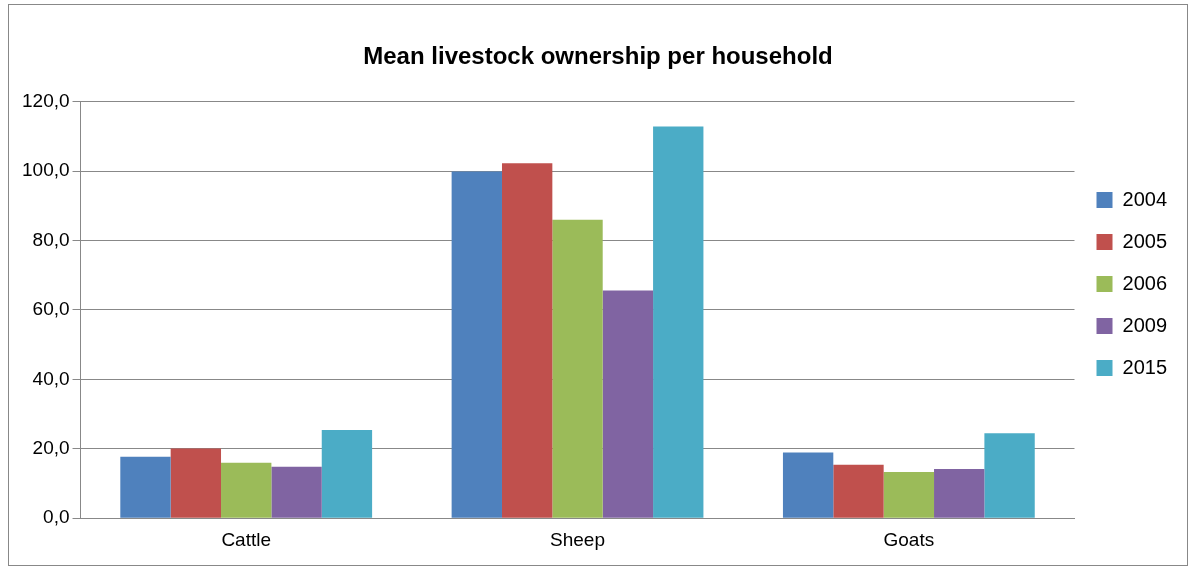 Image resolution: width=1195 pixels, height=570 pixels. I want to click on x-tick-label: Sheep, so click(577, 539).